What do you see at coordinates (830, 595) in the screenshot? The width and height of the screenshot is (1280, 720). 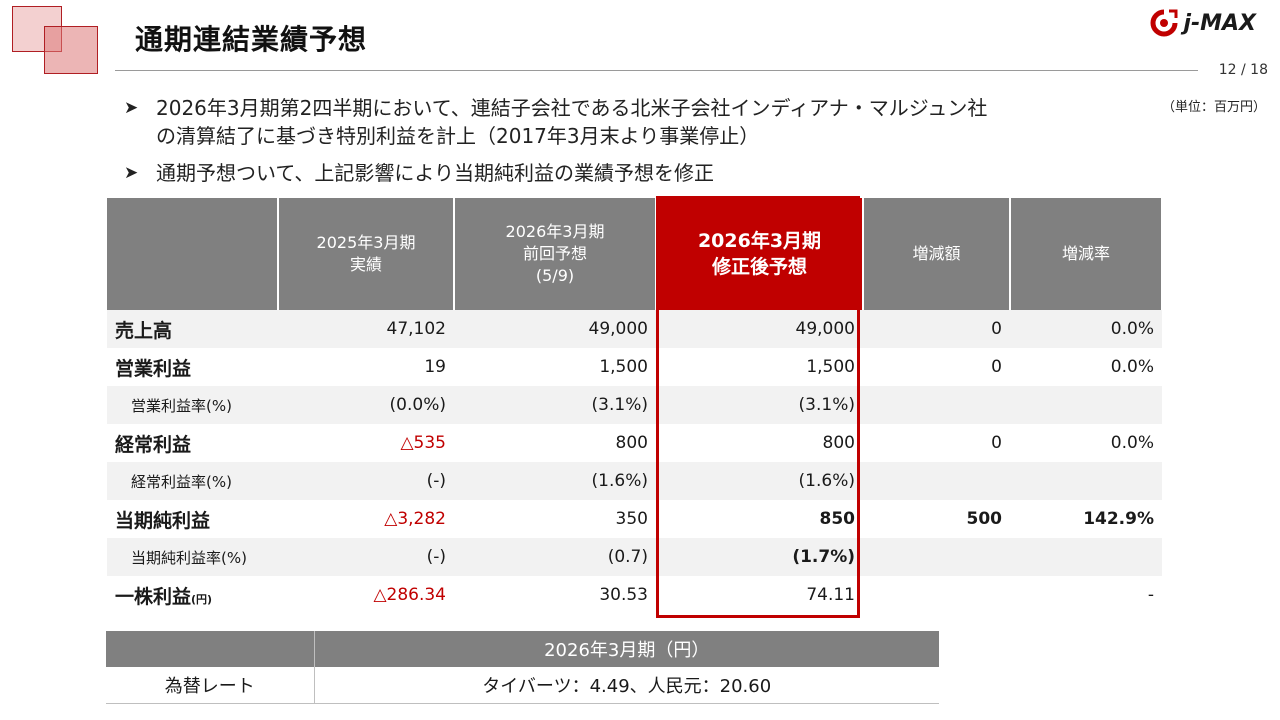 I see `cell: 74.11` at bounding box center [830, 595].